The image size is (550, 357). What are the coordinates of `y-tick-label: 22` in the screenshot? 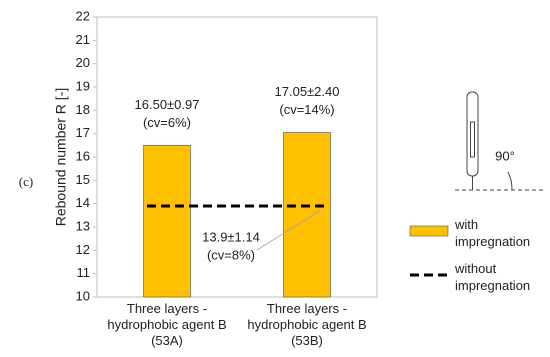 It's located at (83, 15).